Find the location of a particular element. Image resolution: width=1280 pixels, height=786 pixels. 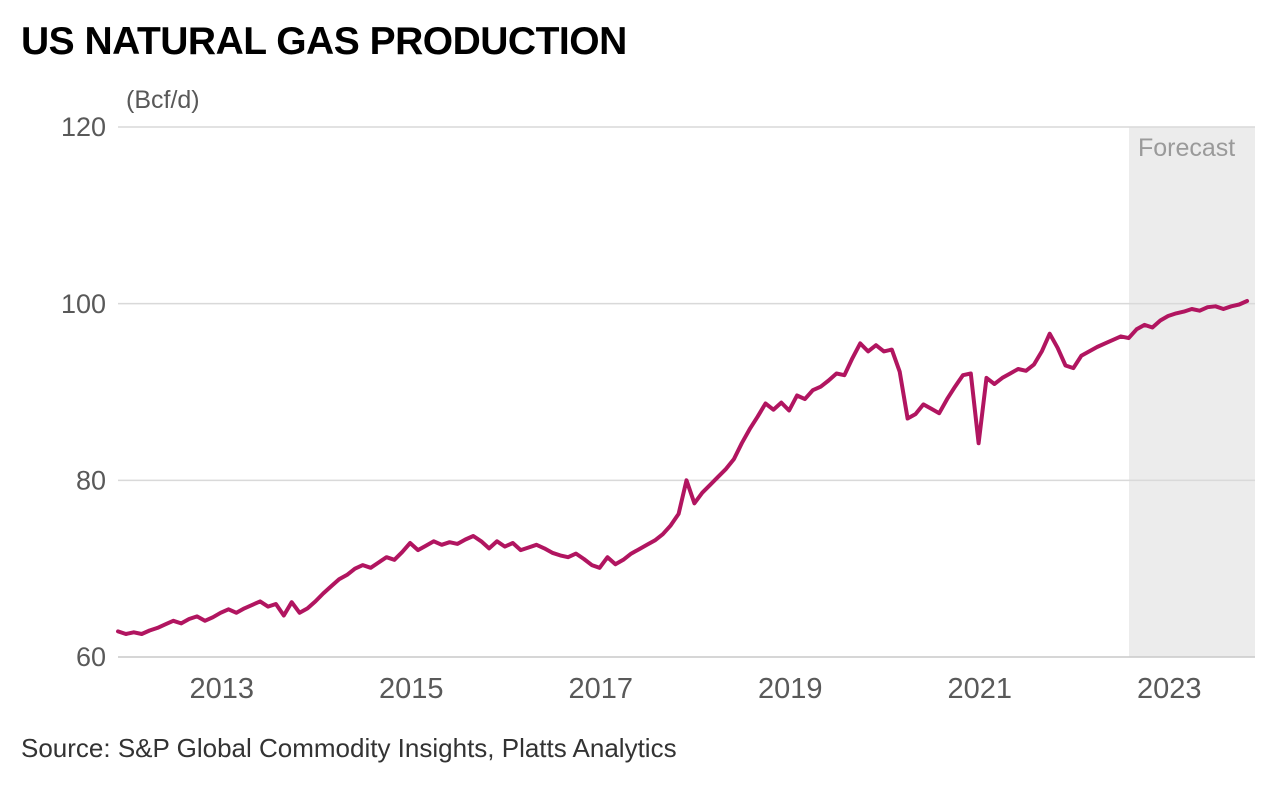

x-tick-label-2015: 2015 is located at coordinates (411, 689).